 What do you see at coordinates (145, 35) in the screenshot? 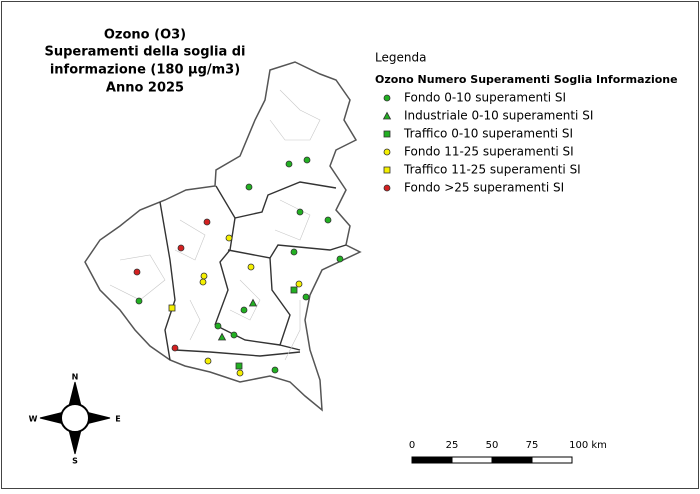
I see `title-line: Ozono (O3)` at bounding box center [145, 35].